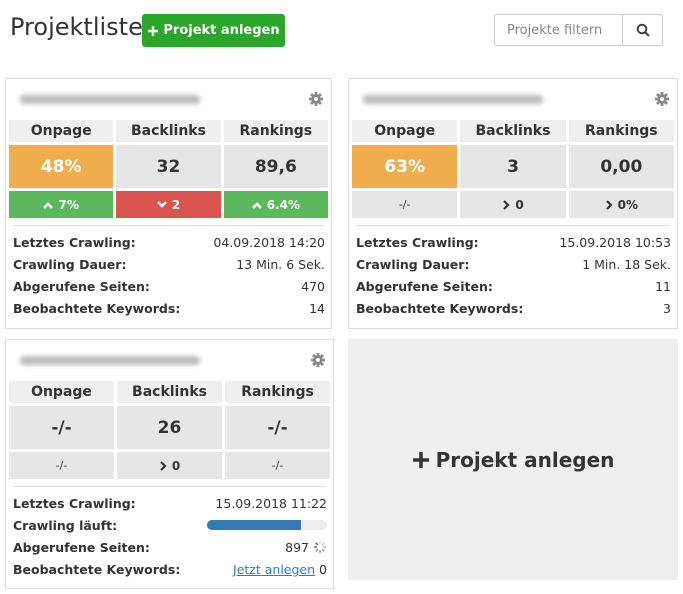 The image size is (683, 594). What do you see at coordinates (170, 547) in the screenshot?
I see `detail-row: Abgerufene Seiten: 897` at bounding box center [170, 547].